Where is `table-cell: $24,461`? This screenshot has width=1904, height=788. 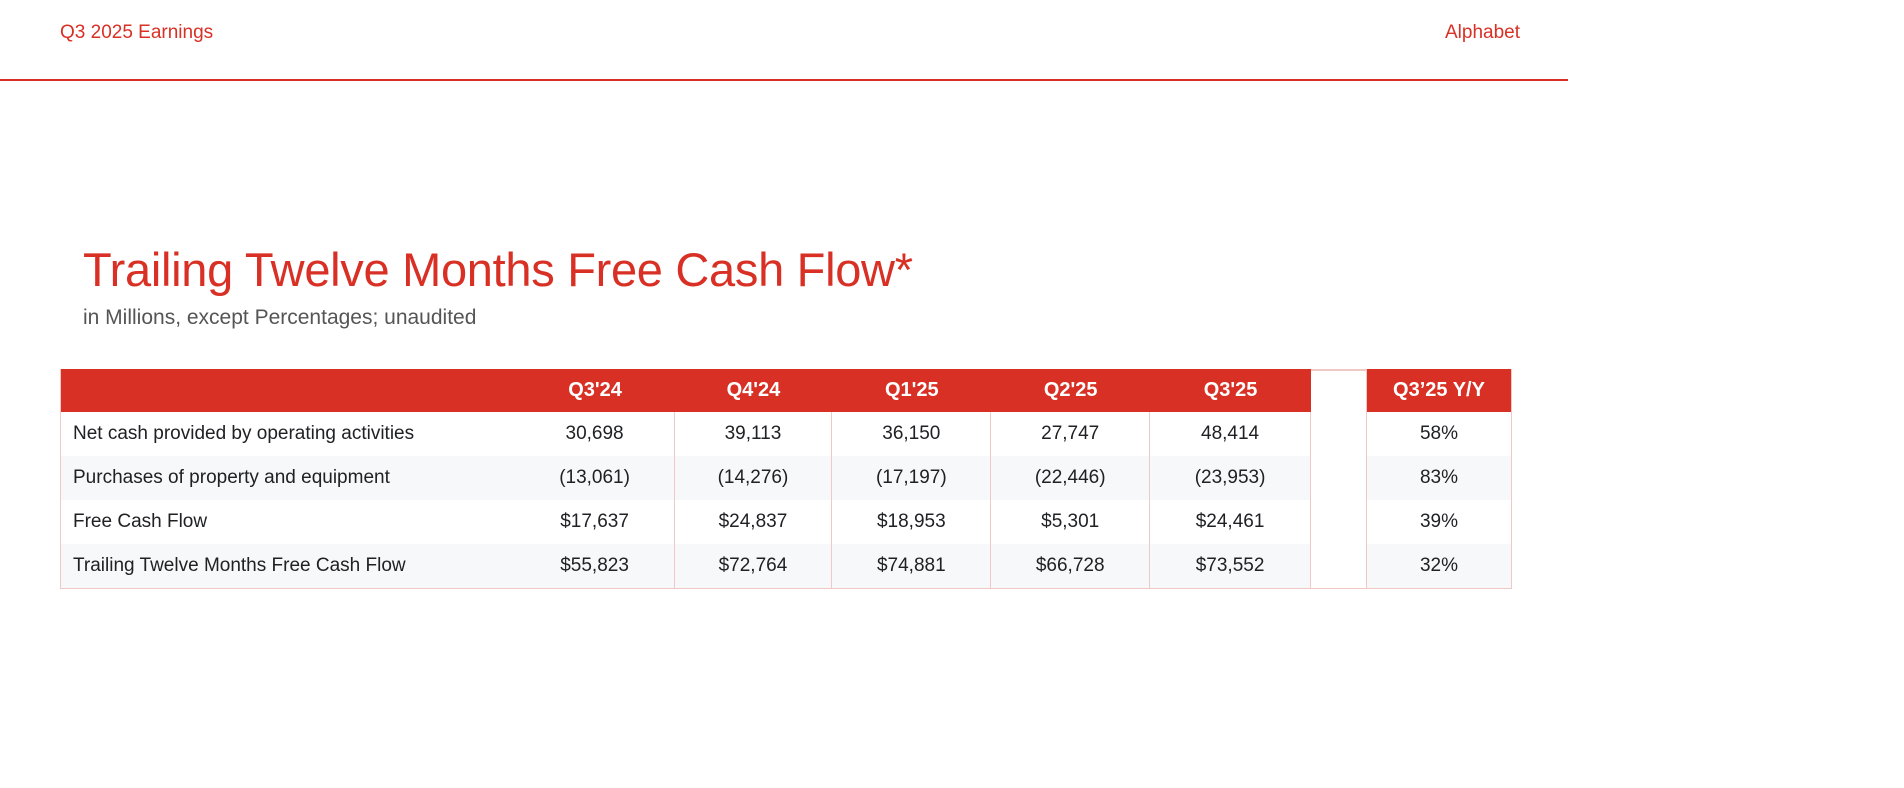
table-cell: $24,461 is located at coordinates (1231, 522).